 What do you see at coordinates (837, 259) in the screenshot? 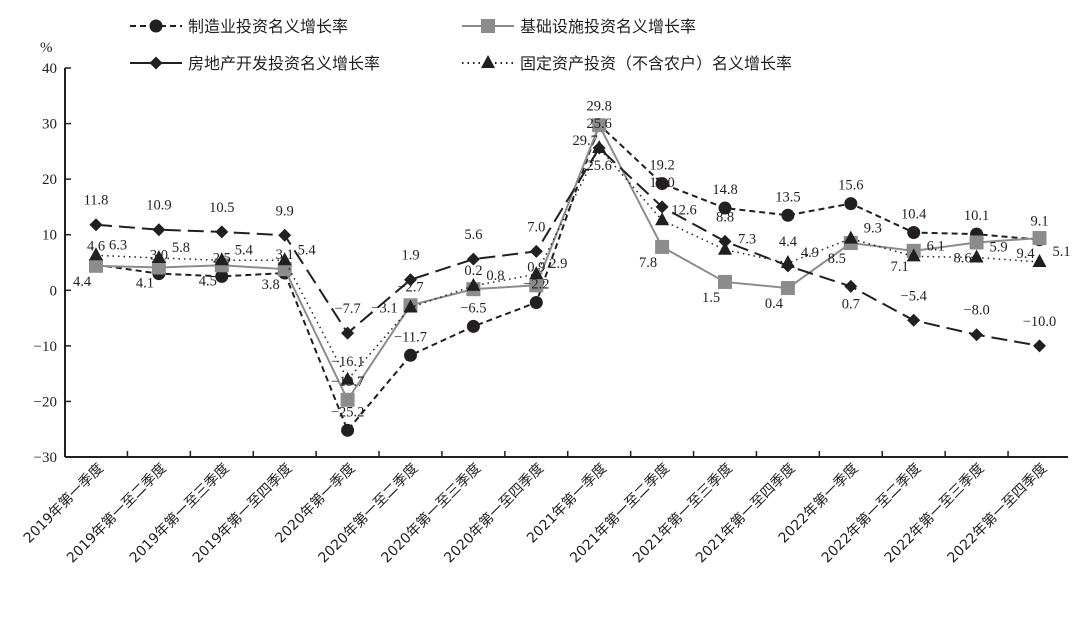
I see `data-label: 8.5` at bounding box center [837, 259].